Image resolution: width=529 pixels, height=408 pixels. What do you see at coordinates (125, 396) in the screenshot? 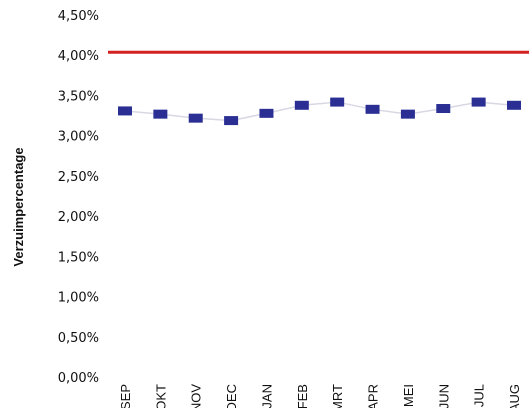
I see `x-tick-label: SEP` at bounding box center [125, 396].